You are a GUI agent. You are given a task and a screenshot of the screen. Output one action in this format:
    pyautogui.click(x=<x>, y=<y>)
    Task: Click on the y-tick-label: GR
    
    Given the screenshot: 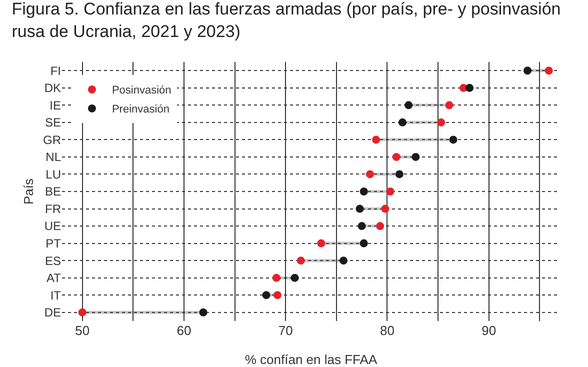 What is the action you would take?
    pyautogui.click(x=52, y=139)
    